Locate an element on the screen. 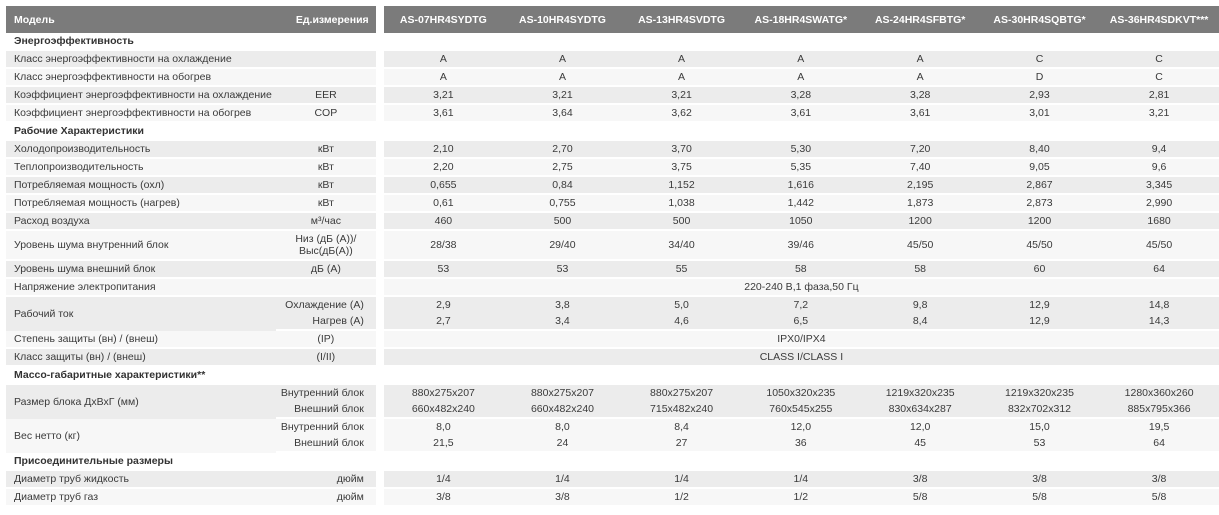 This screenshot has height=515, width=1219. row-label: Размер блока ДхВхГ (мм) is located at coordinates (141, 402).